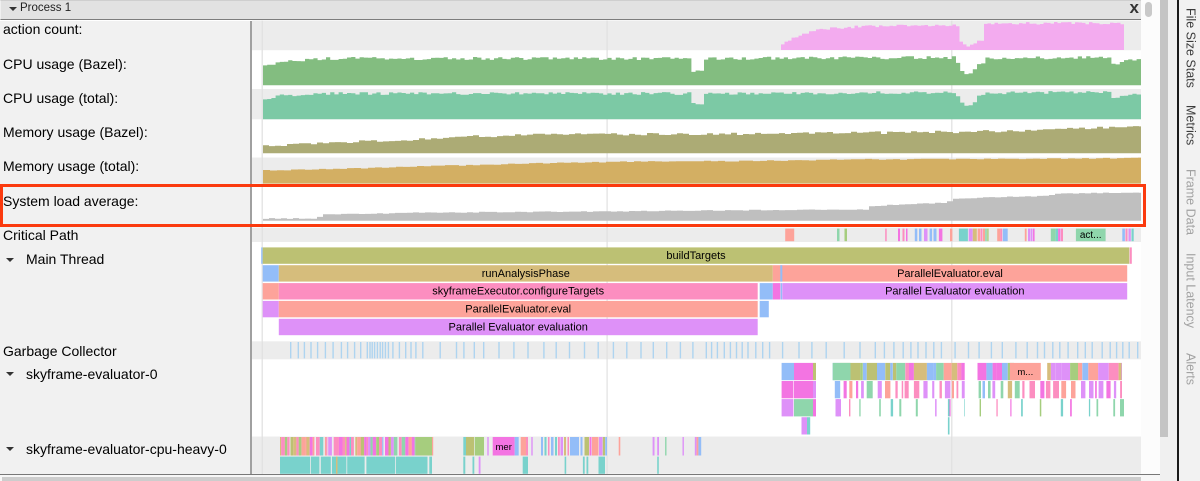  I want to click on svg-text: mer, so click(504, 447).